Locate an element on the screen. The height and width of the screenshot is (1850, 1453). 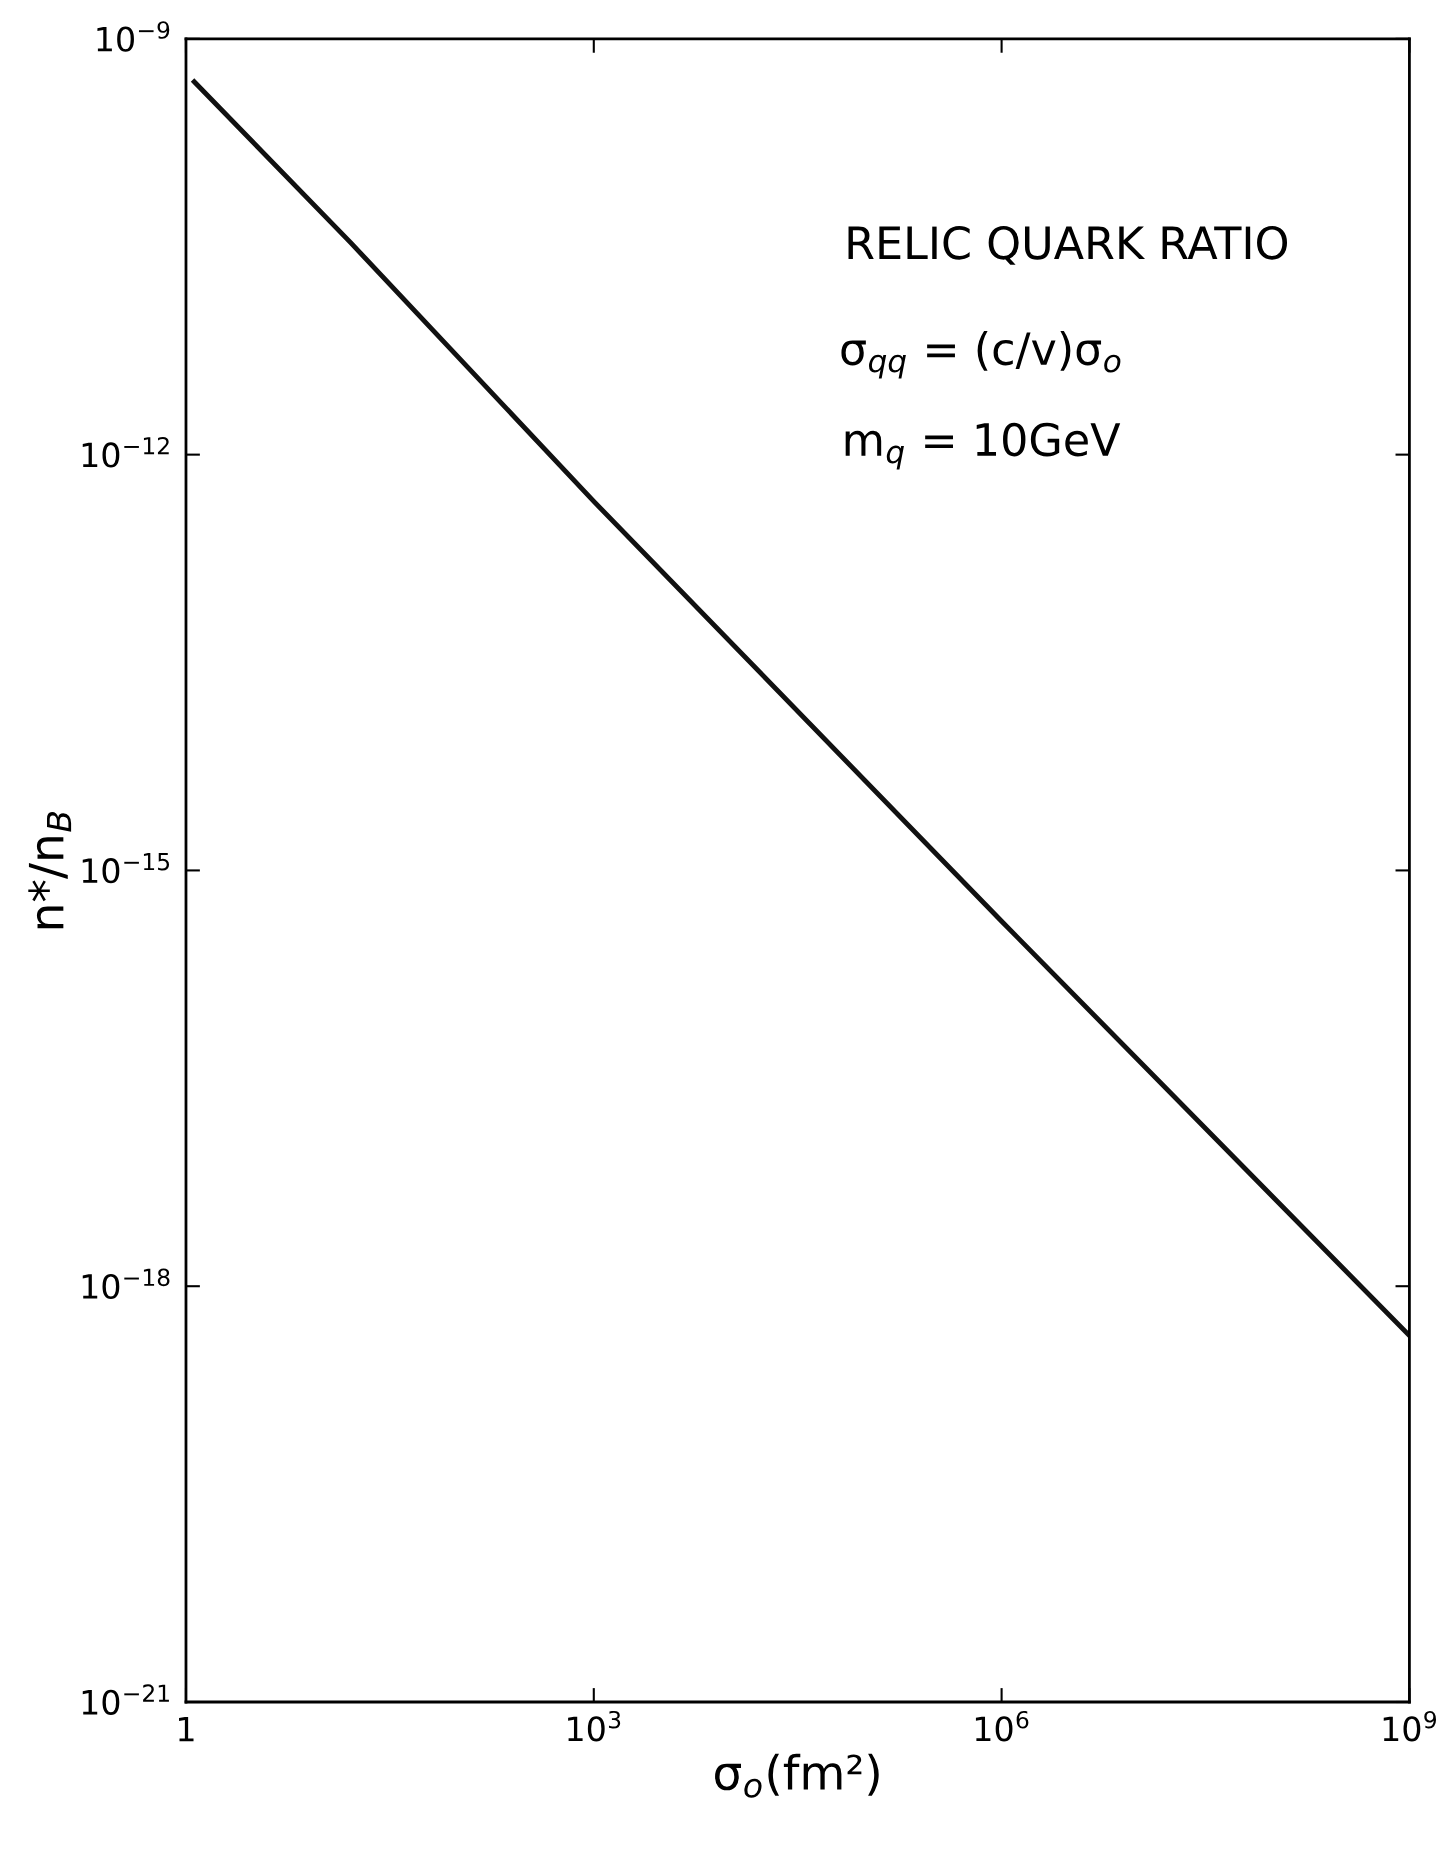
y-tick-label: 10$^{−12}$ is located at coordinates (125, 452).